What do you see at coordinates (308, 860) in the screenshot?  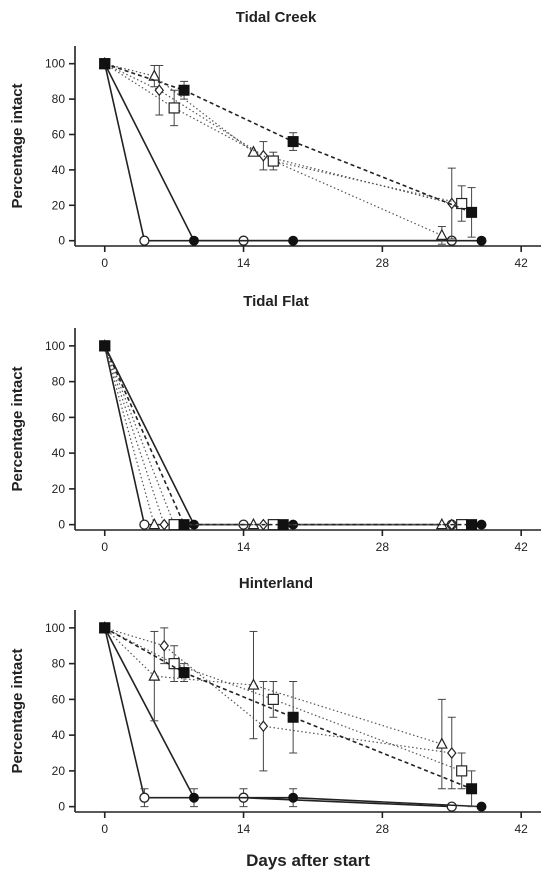 I see `x-axis-label: Days after start` at bounding box center [308, 860].